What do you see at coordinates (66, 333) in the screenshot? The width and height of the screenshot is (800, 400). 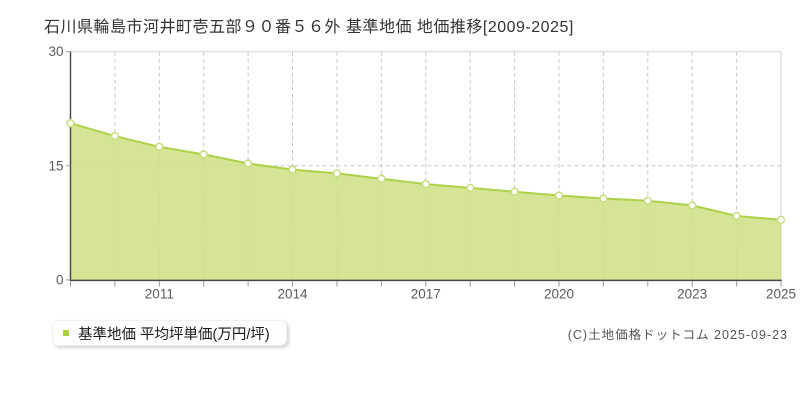 I see `legend-marker-icon` at bounding box center [66, 333].